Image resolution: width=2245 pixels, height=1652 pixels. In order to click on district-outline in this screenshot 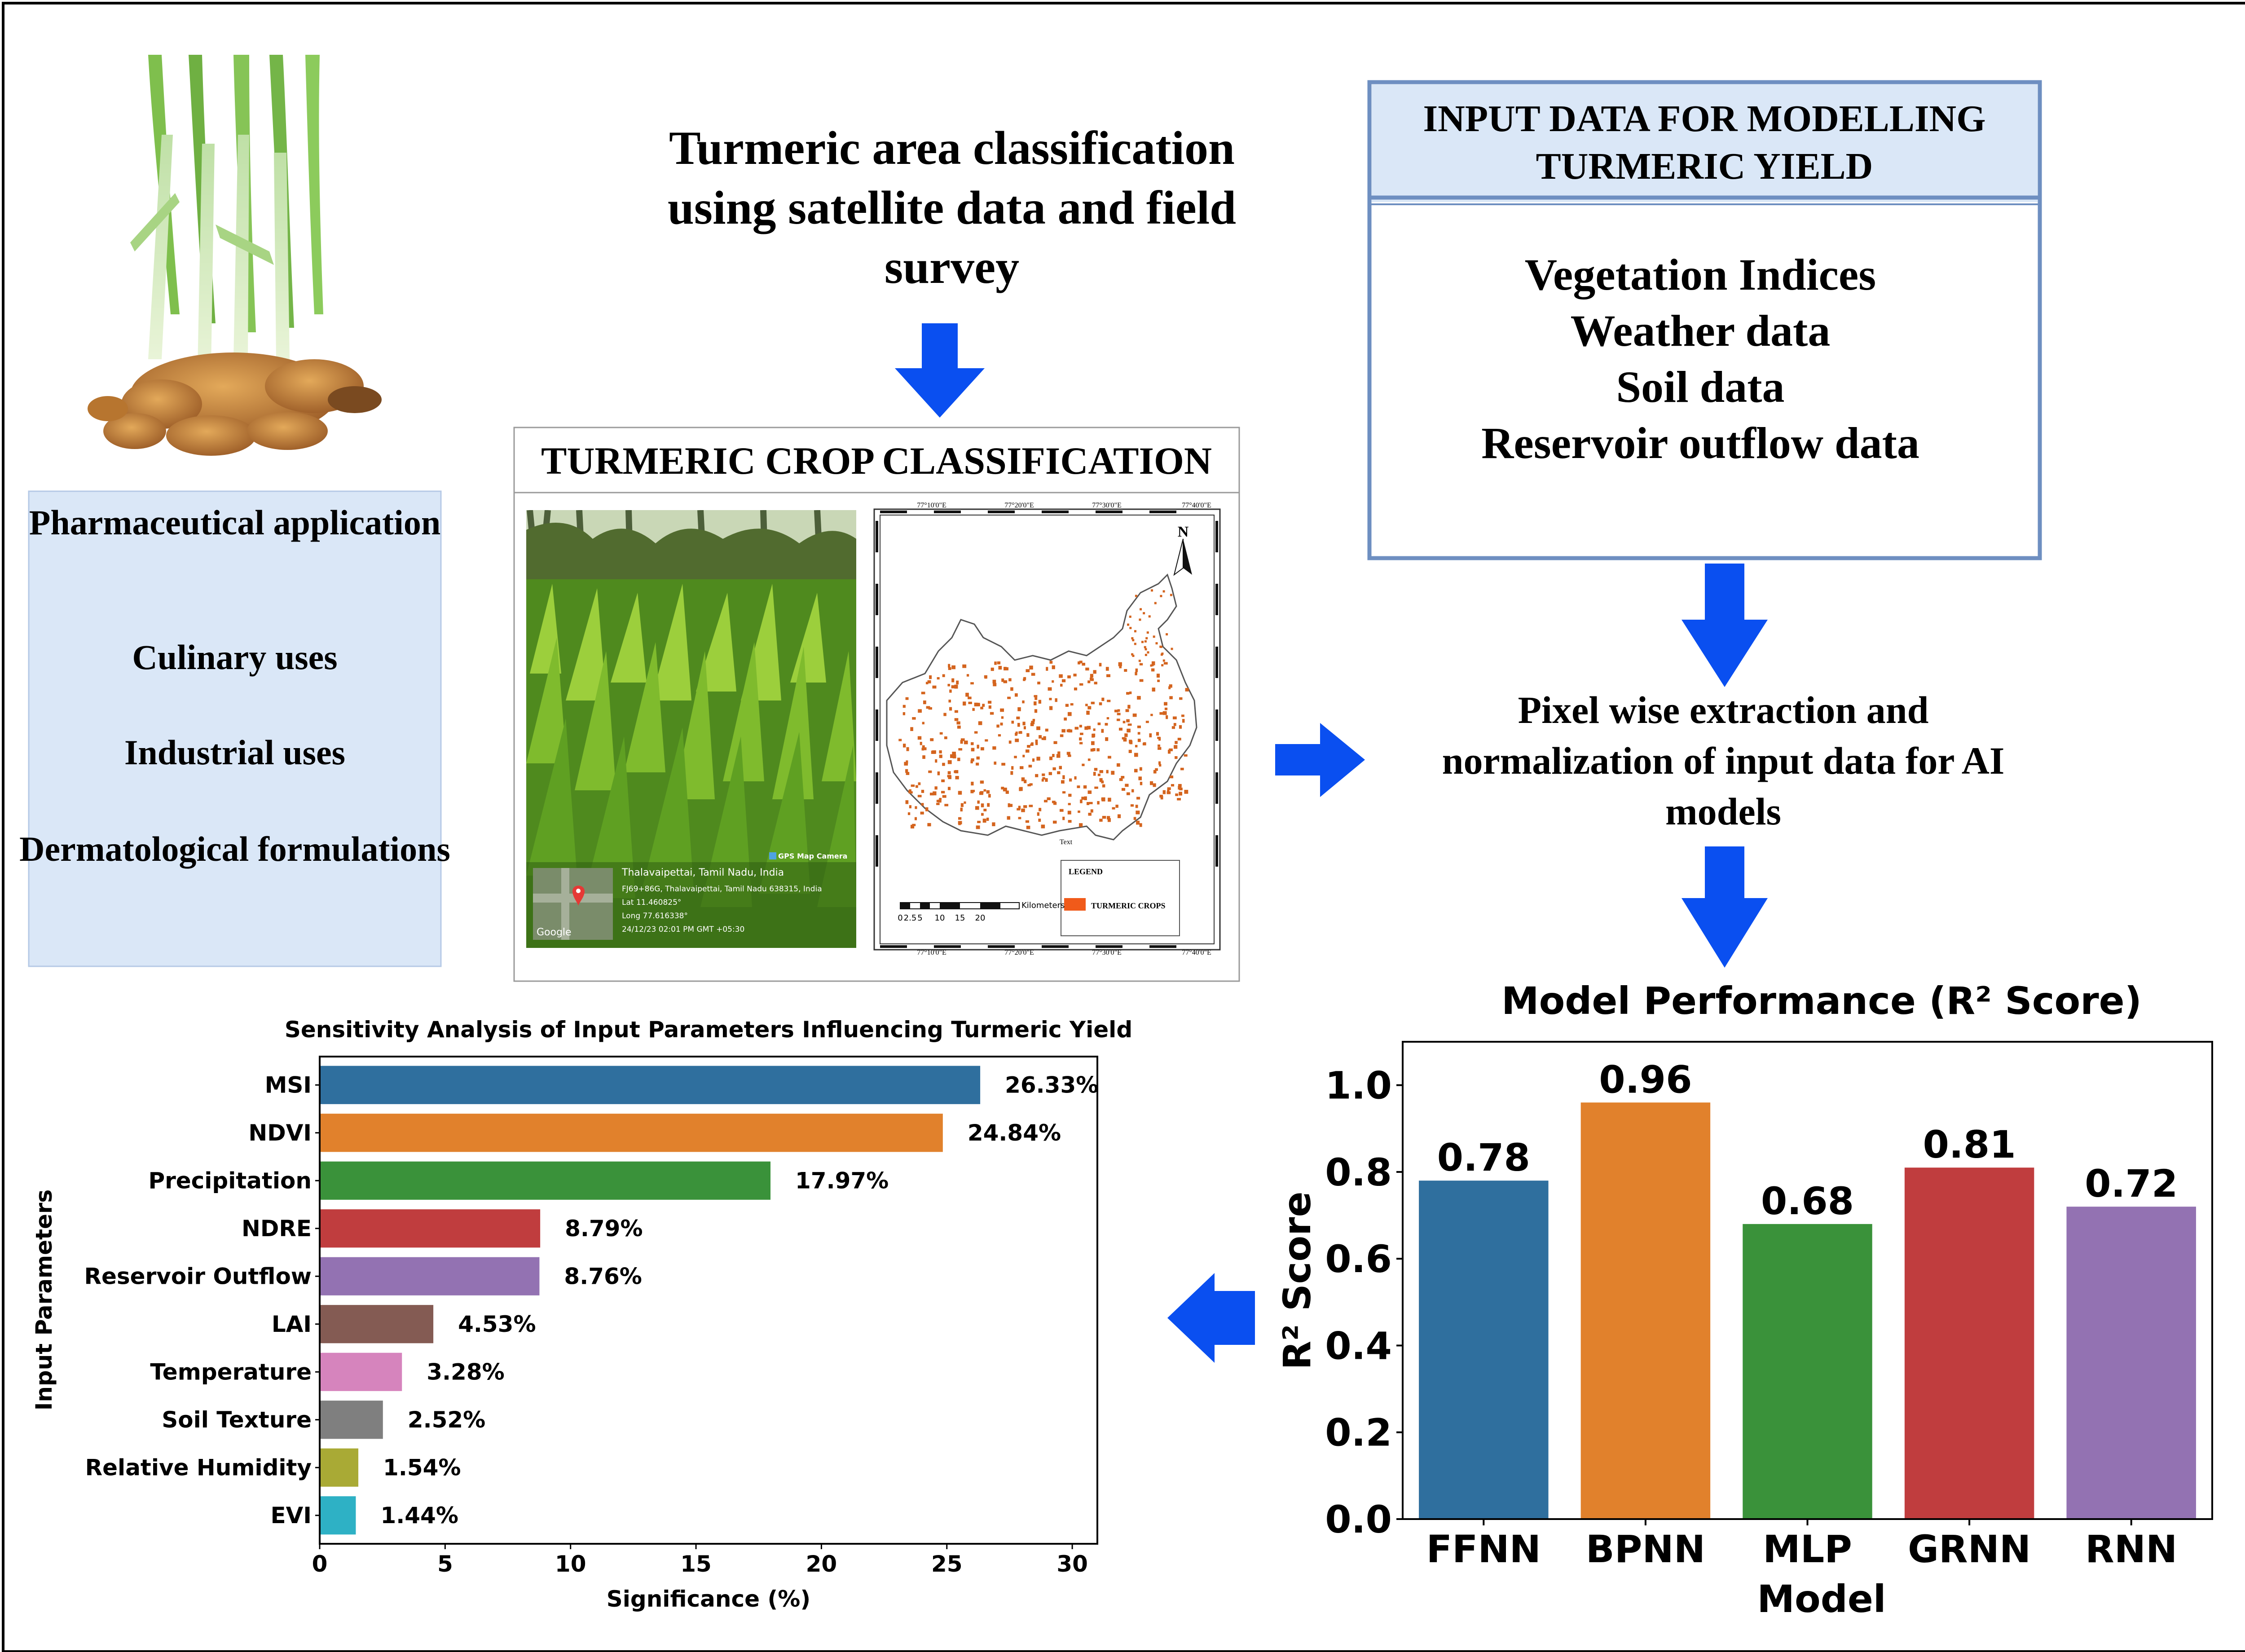, I will do `click(1041, 707)`.